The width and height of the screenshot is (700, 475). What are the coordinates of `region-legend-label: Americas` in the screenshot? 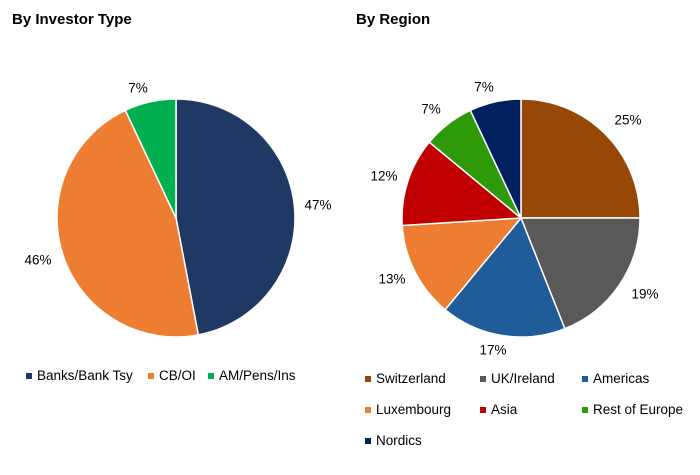 It's located at (621, 378).